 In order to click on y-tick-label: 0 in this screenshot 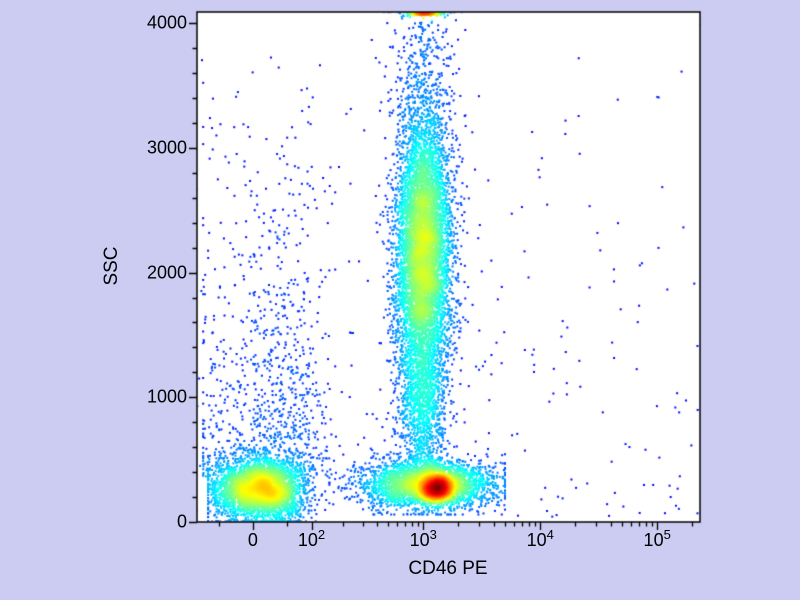, I will do `click(181, 521)`.